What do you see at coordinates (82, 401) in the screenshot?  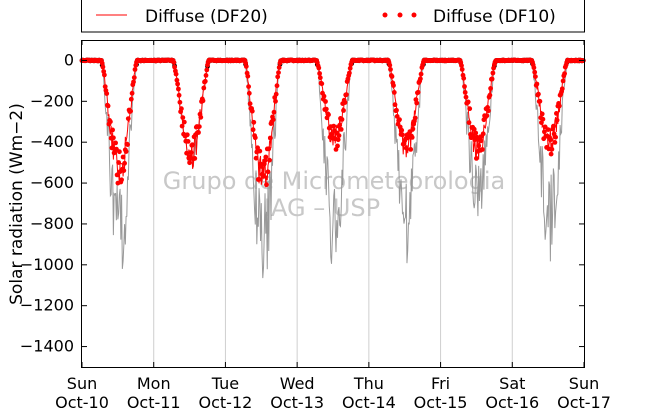 I see `x-tick-label-date: Oct-10` at bounding box center [82, 401].